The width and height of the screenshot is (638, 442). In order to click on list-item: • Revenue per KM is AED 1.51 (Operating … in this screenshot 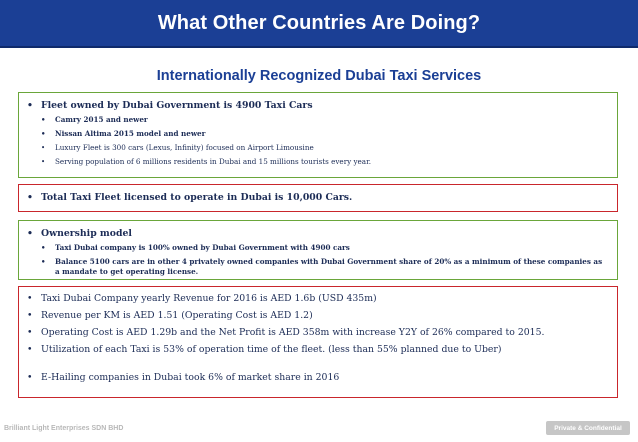, I will do `click(318, 316)`.